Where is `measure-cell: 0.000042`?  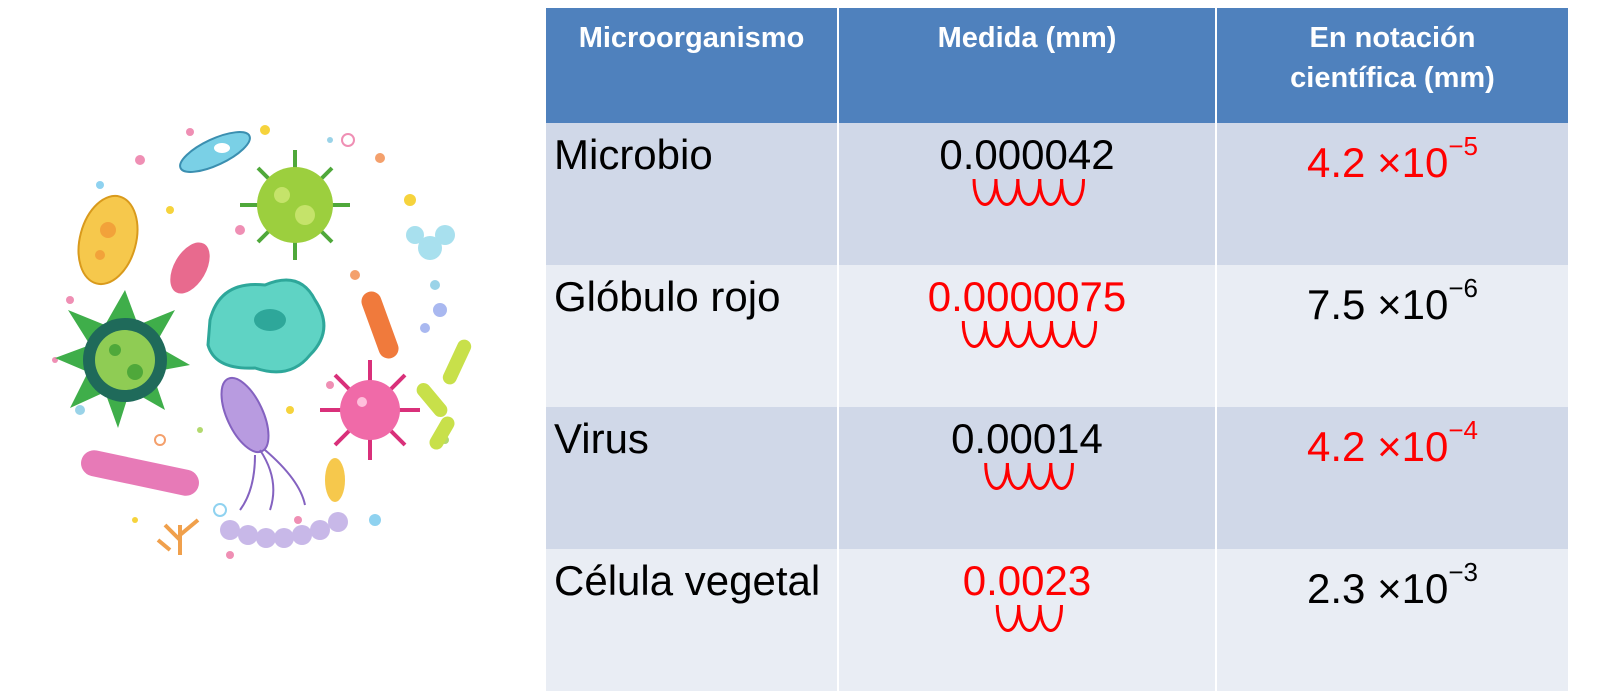 measure-cell: 0.000042 is located at coordinates (1027, 194).